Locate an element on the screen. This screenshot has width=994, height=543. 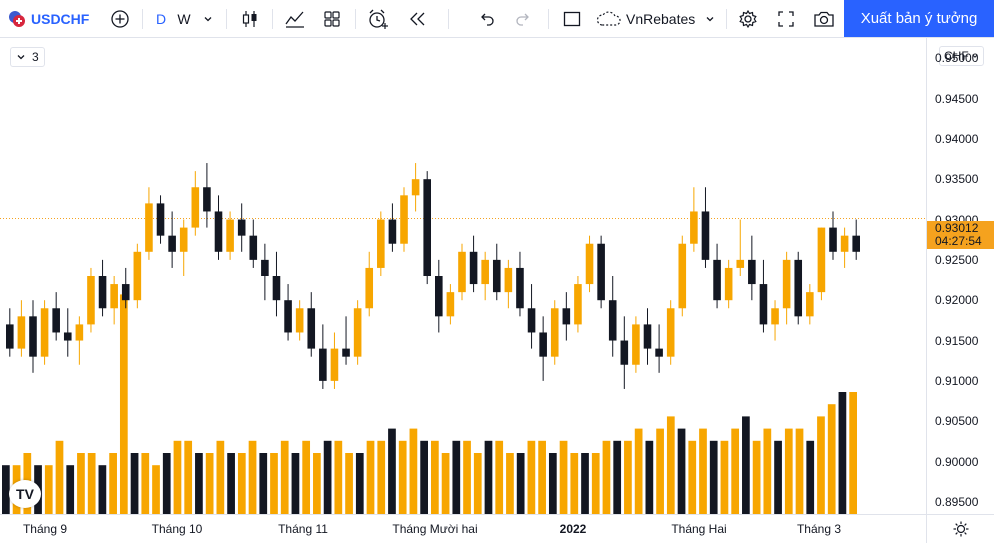
fullscreen-button is located at coordinates (786, 18).